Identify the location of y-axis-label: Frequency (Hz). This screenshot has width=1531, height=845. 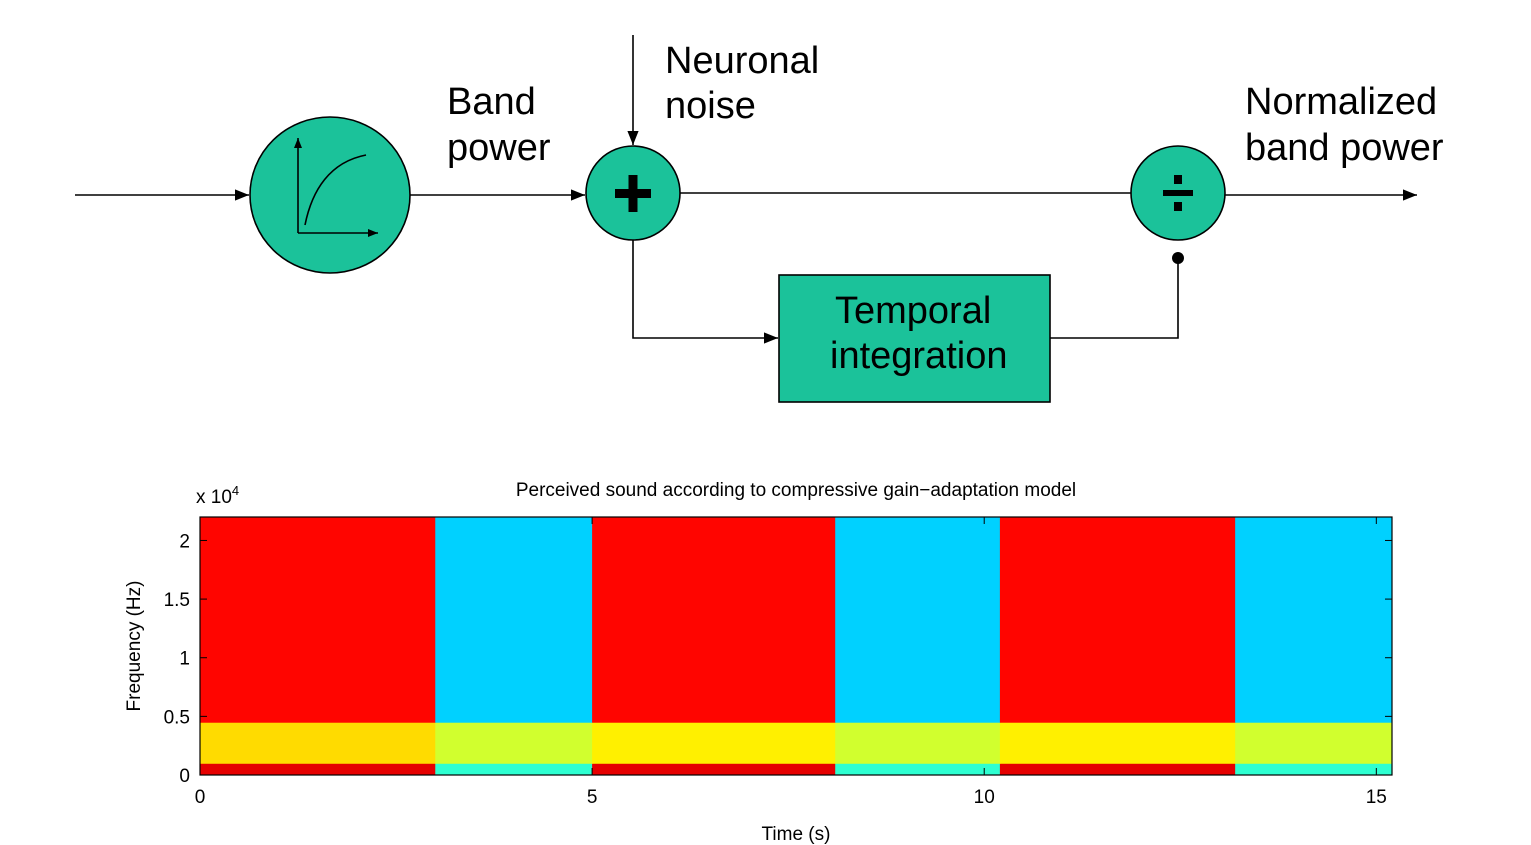
(134, 646).